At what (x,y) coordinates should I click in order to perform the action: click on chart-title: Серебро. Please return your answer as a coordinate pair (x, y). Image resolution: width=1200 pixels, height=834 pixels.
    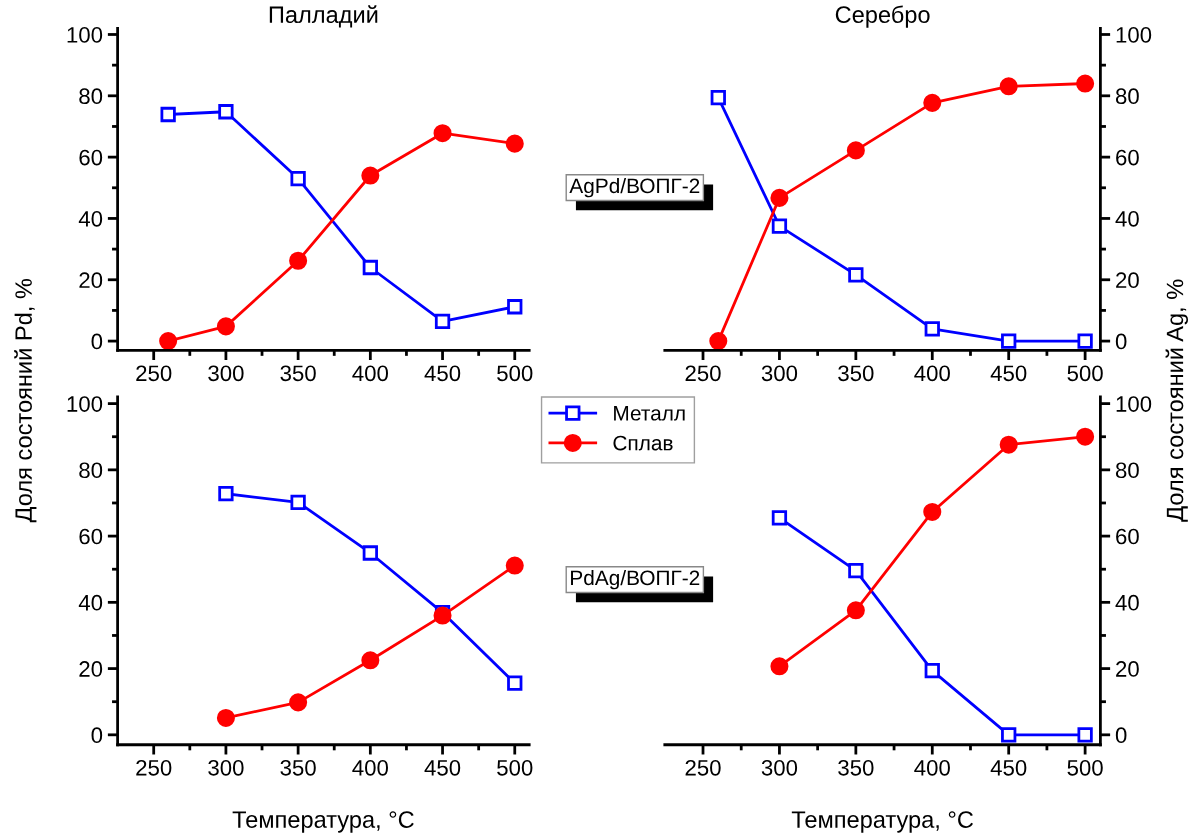
    Looking at the image, I should click on (882, 16).